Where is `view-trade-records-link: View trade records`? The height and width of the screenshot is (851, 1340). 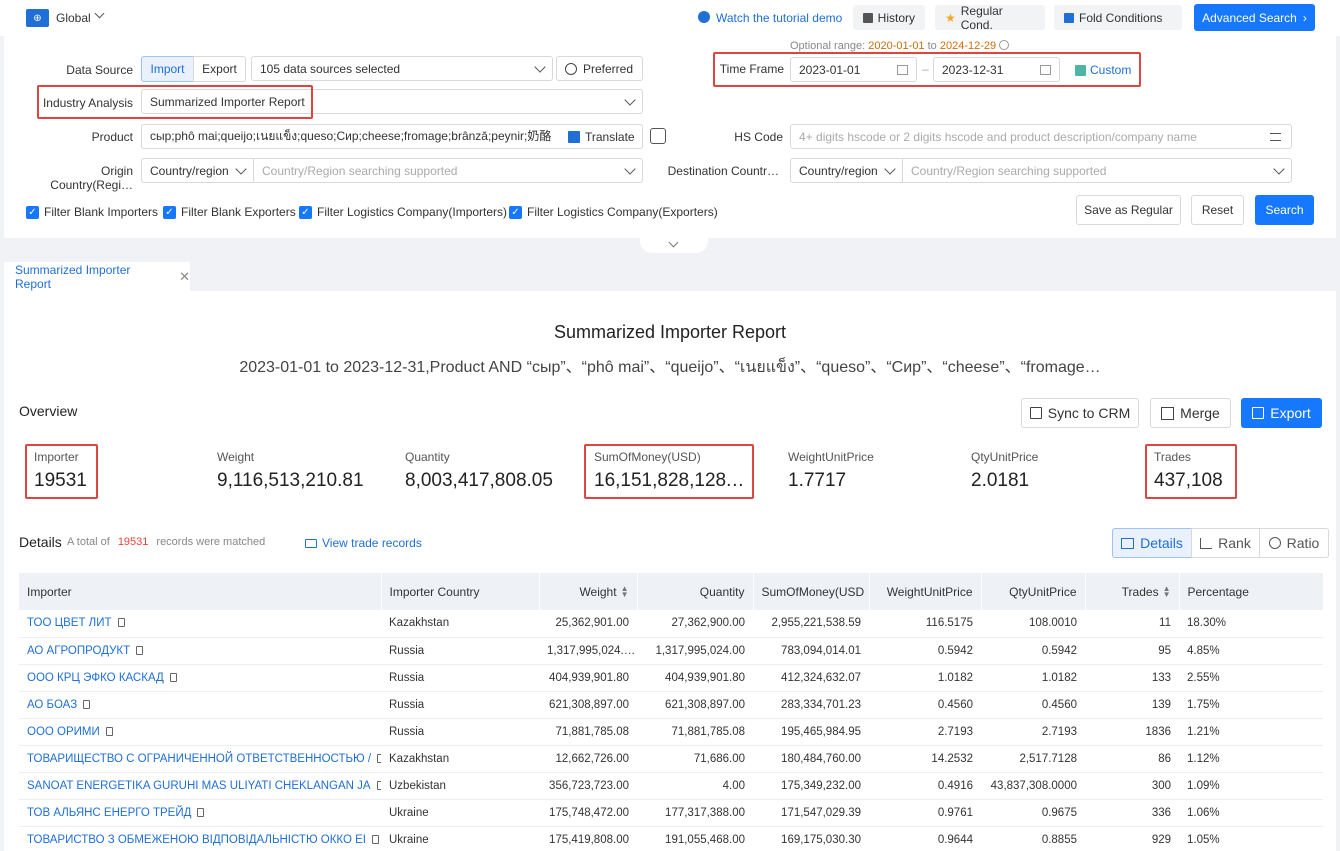
view-trade-records-link: View trade records is located at coordinates (363, 543).